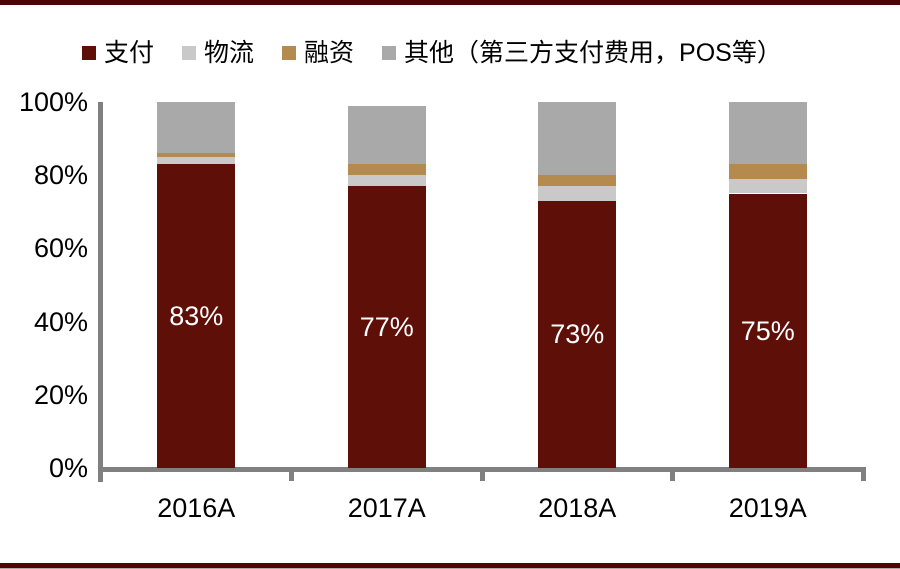 This screenshot has width=900, height=569. I want to click on bar-segment-2018A-s3, so click(577, 139).